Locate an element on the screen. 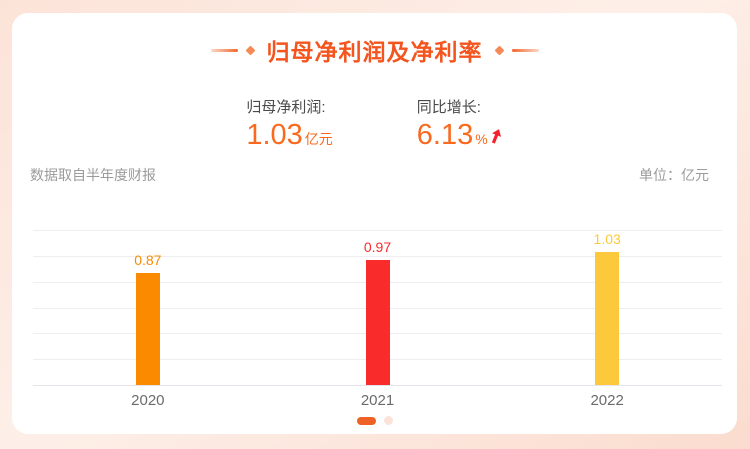 The width and height of the screenshot is (750, 449). stat-yoy-growth-value-row: 6.13% is located at coordinates (460, 135).